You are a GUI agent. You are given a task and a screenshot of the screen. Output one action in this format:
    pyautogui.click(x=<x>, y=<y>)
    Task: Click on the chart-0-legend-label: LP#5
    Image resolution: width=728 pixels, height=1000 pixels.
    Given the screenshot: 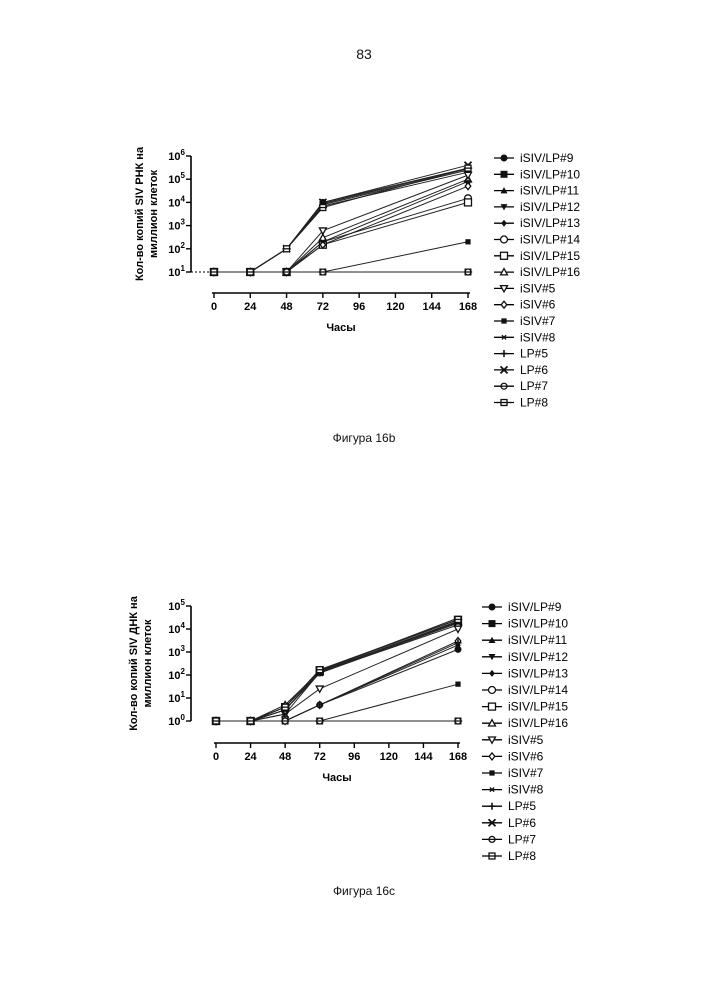 What is the action you would take?
    pyautogui.click(x=534, y=354)
    